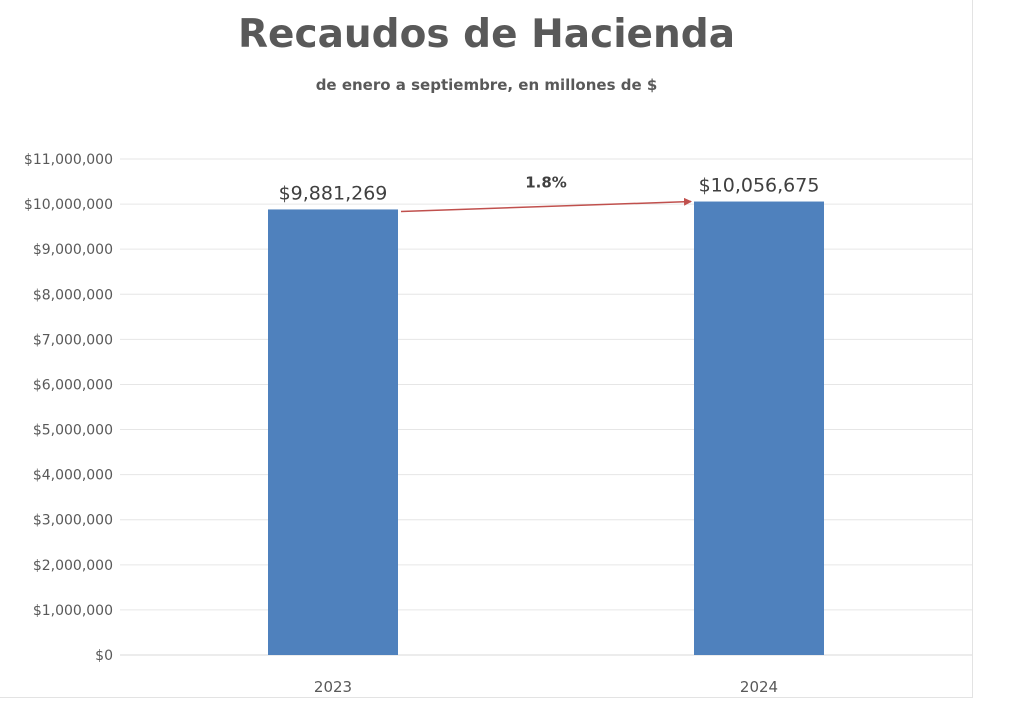  I want to click on y-tick-label: $8,000,000, so click(73, 295).